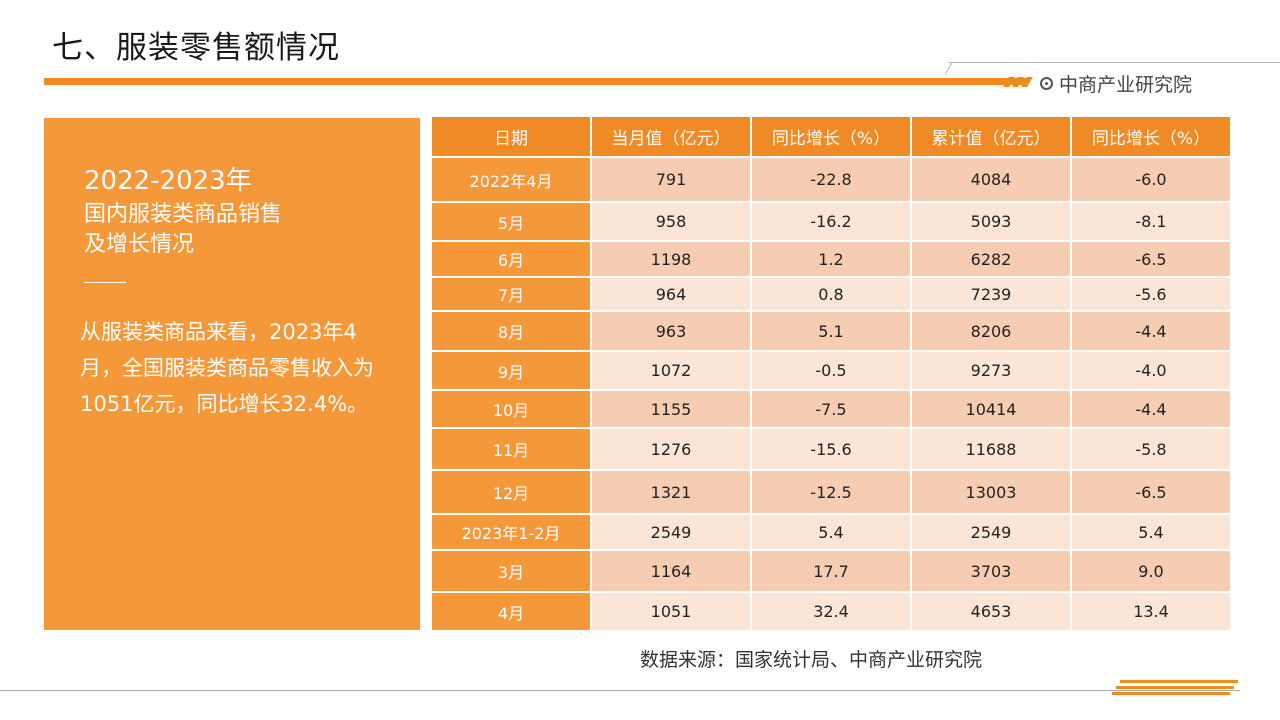 This screenshot has height=720, width=1280. I want to click on date-cell: 12月, so click(512, 491).